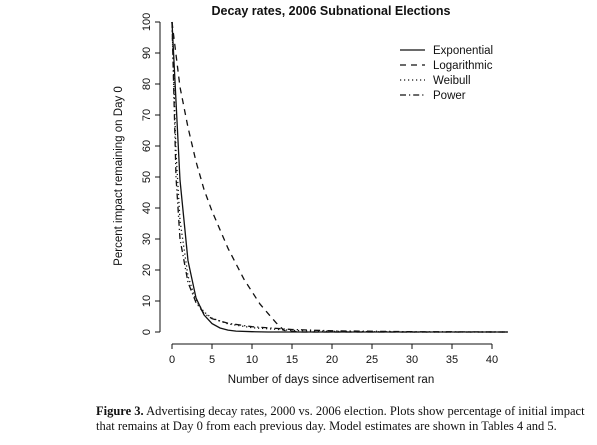 Image resolution: width=597 pixels, height=445 pixels. I want to click on x-tick-label: 5, so click(212, 360).